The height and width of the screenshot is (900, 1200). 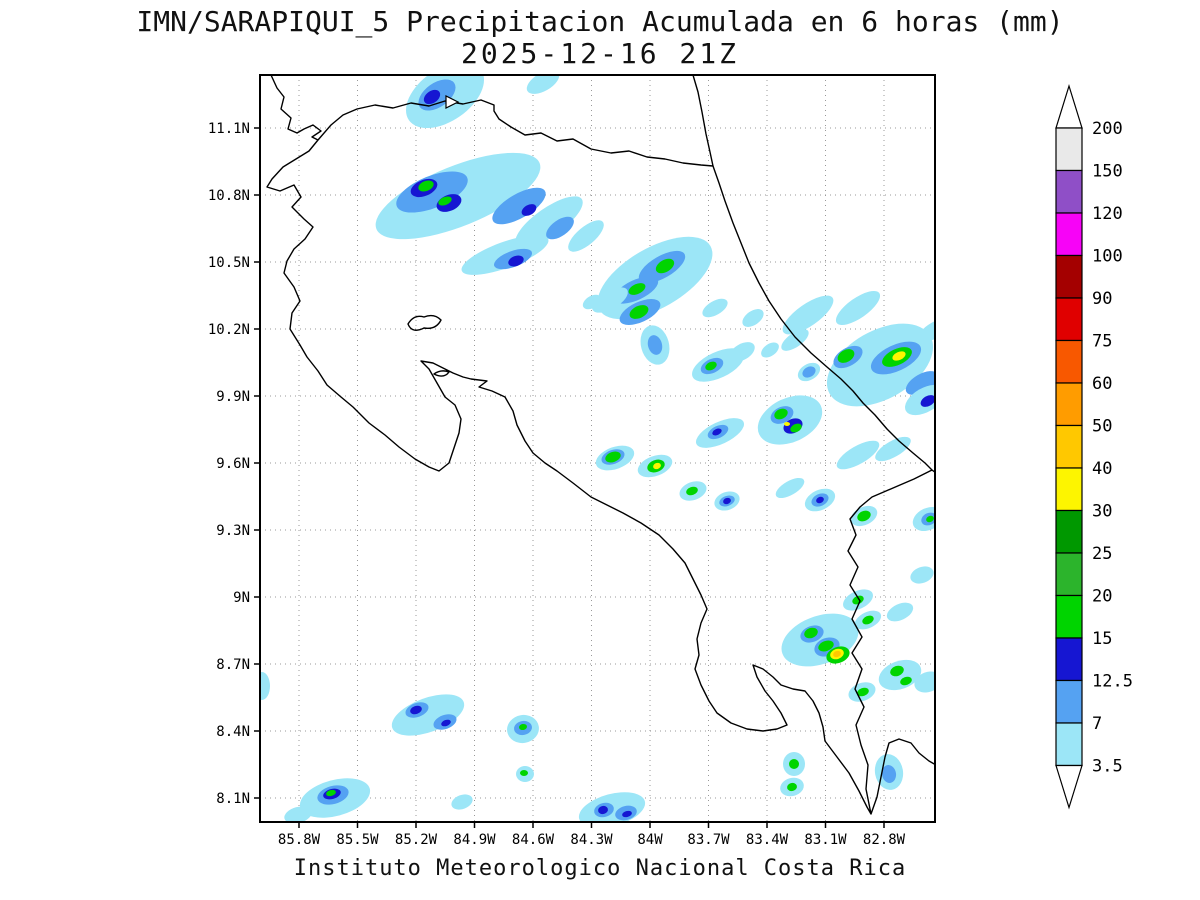 I want to click on map-subtitle: 2025-12-16 21Z, so click(x=599, y=53).